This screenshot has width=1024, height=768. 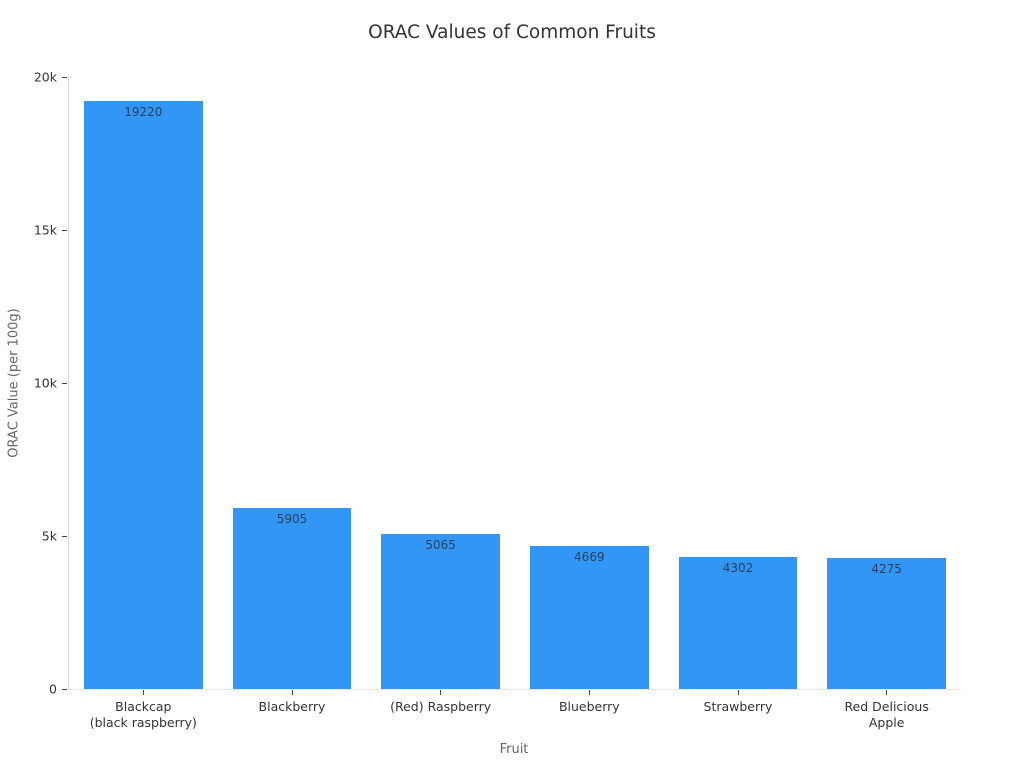 What do you see at coordinates (53, 689) in the screenshot?
I see `y-tick-label: 0` at bounding box center [53, 689].